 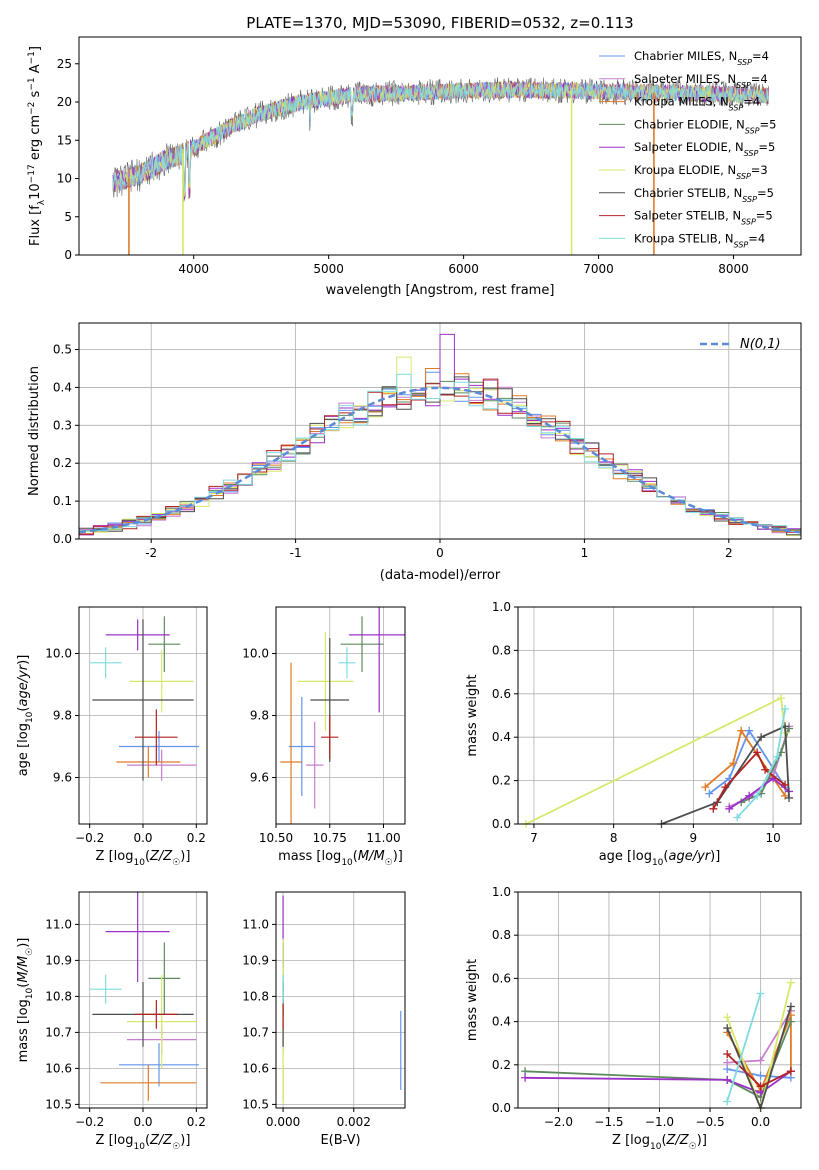 I want to click on label-part: −1, so click(x=32, y=83).